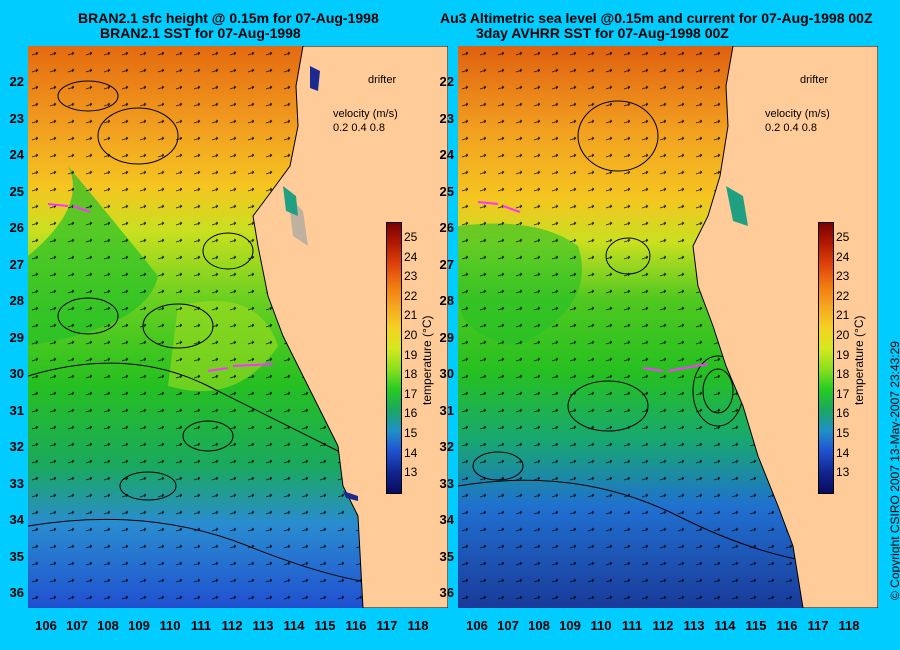 The width and height of the screenshot is (900, 650). I want to click on left-velocity-label: velocity (m/s), so click(365, 114).